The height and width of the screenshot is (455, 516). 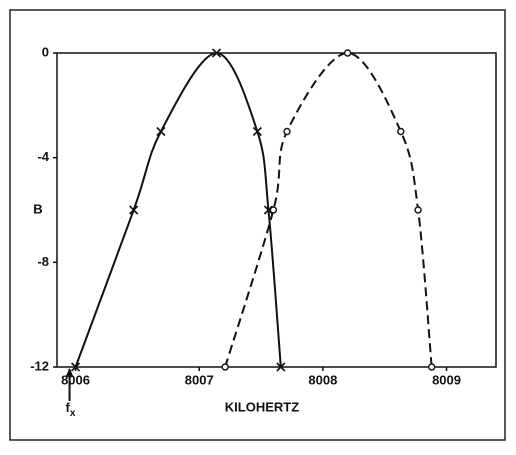 I want to click on y-axis-label: B, so click(x=37, y=208).